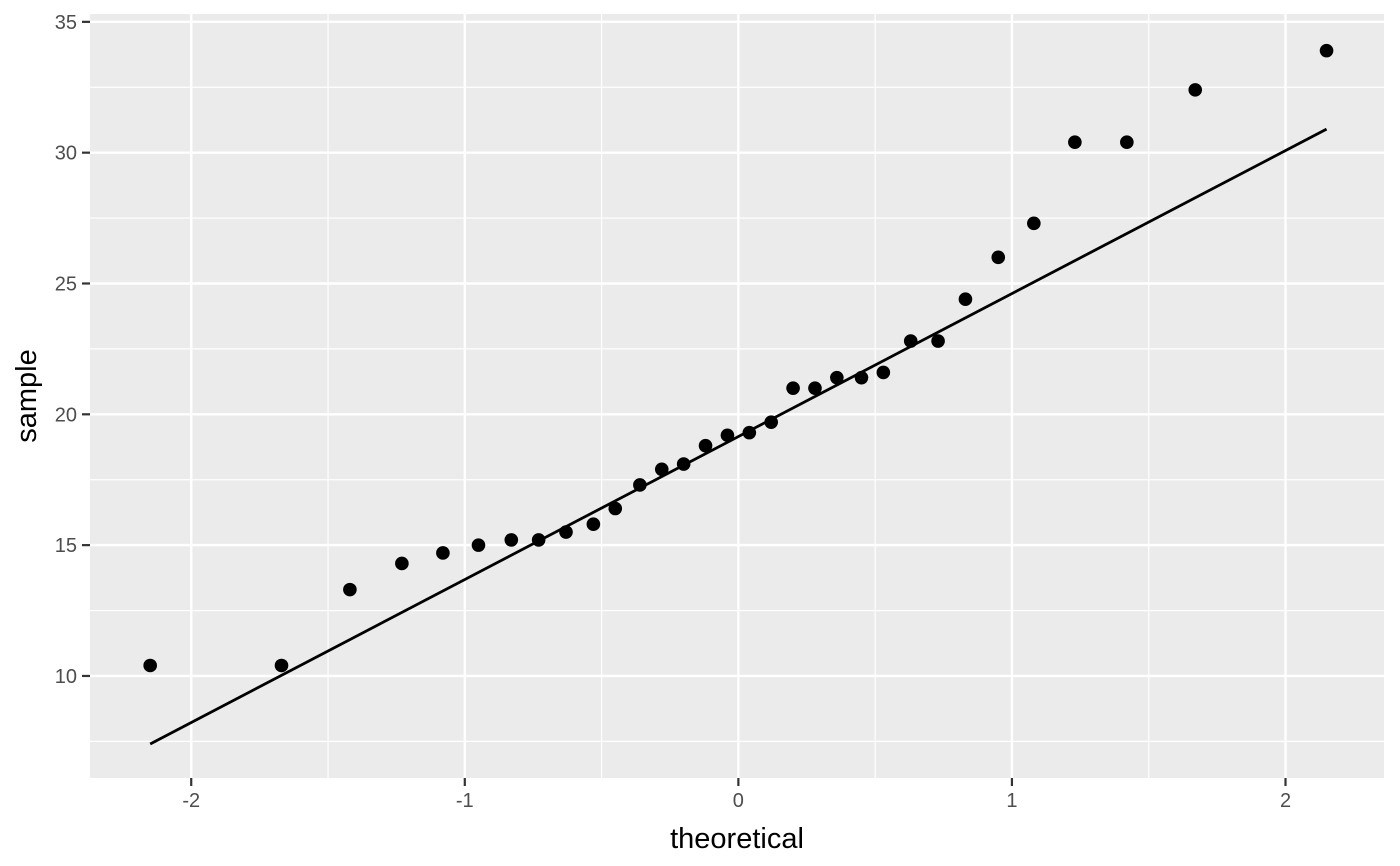 Image resolution: width=1400 pixels, height=866 pixels. Describe the element at coordinates (738, 801) in the screenshot. I see `x-tick-label: 0` at that location.